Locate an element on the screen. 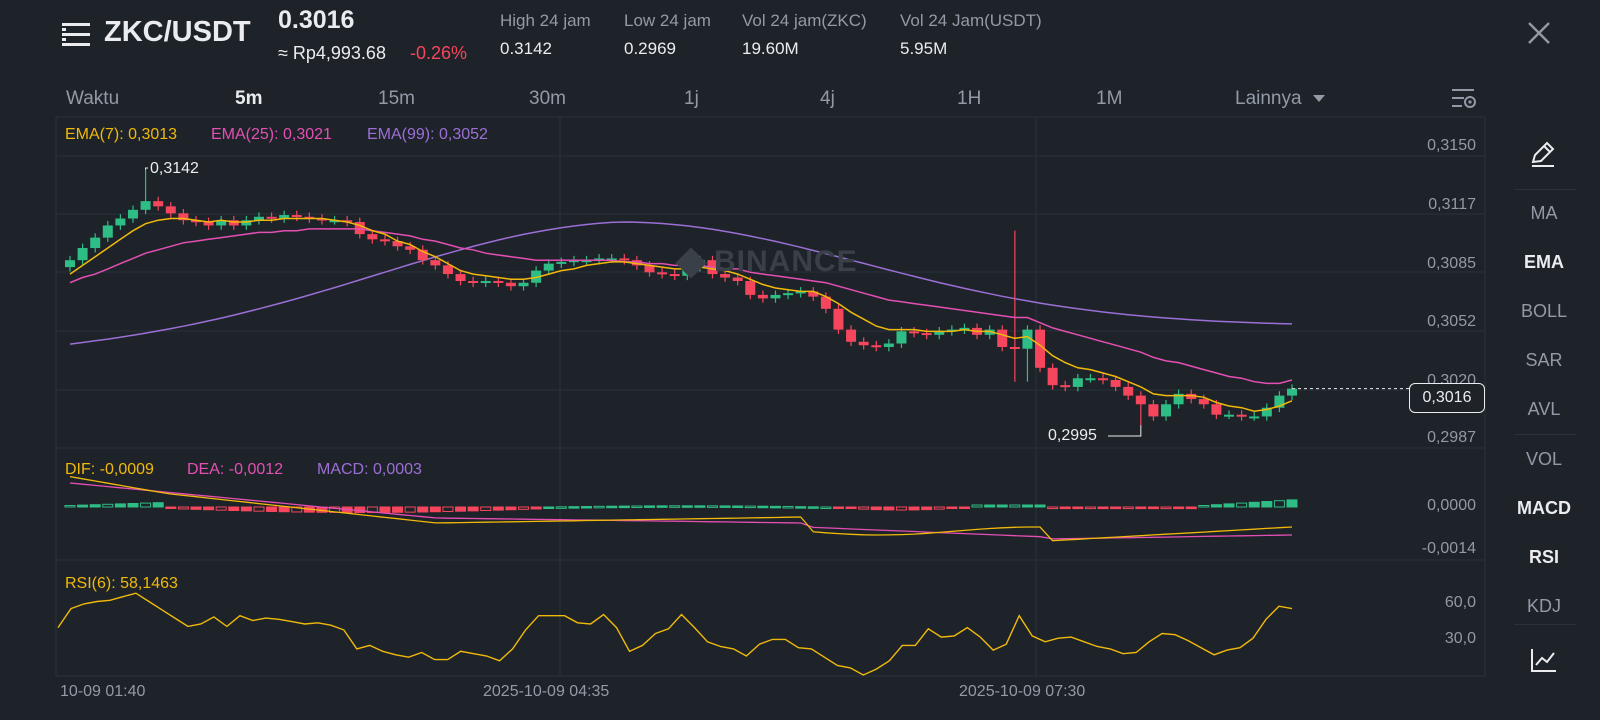 This screenshot has height=720, width=1600. time-tick: 10-09 01:40 is located at coordinates (103, 691).